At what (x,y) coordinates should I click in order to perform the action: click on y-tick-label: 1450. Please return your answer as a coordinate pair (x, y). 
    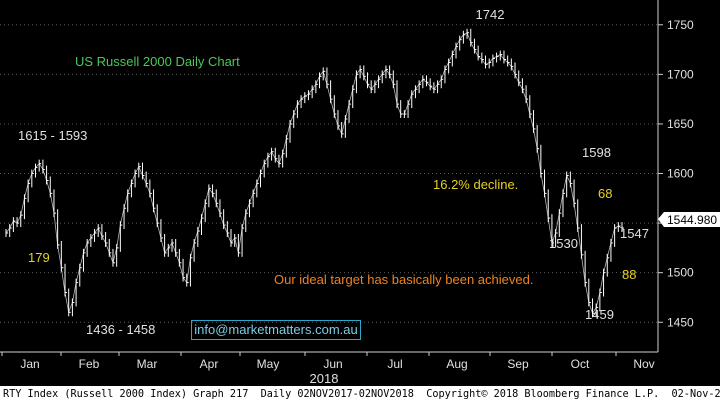
    Looking at the image, I should click on (680, 322).